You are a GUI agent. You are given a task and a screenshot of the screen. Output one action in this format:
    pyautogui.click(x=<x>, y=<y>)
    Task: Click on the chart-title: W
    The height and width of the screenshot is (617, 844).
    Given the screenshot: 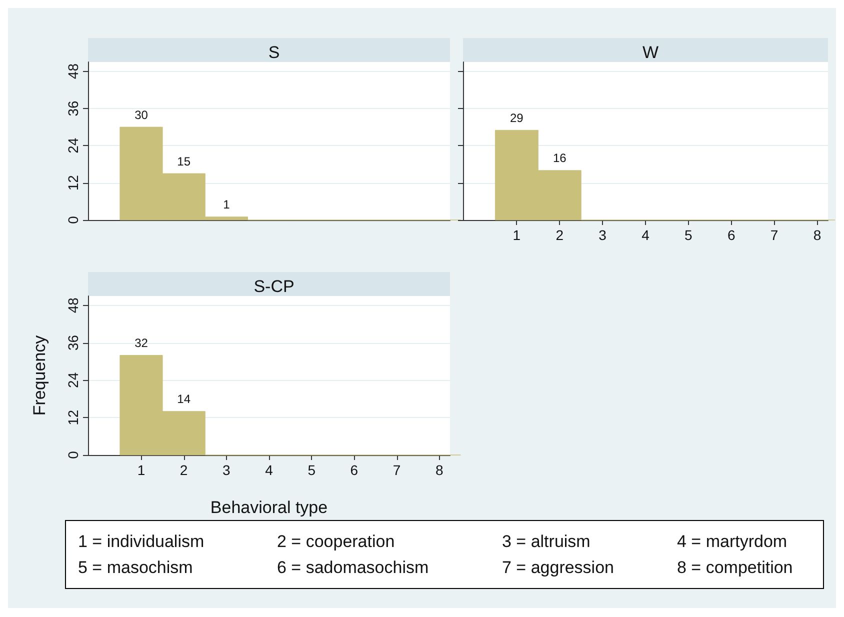 What is the action you would take?
    pyautogui.click(x=650, y=52)
    